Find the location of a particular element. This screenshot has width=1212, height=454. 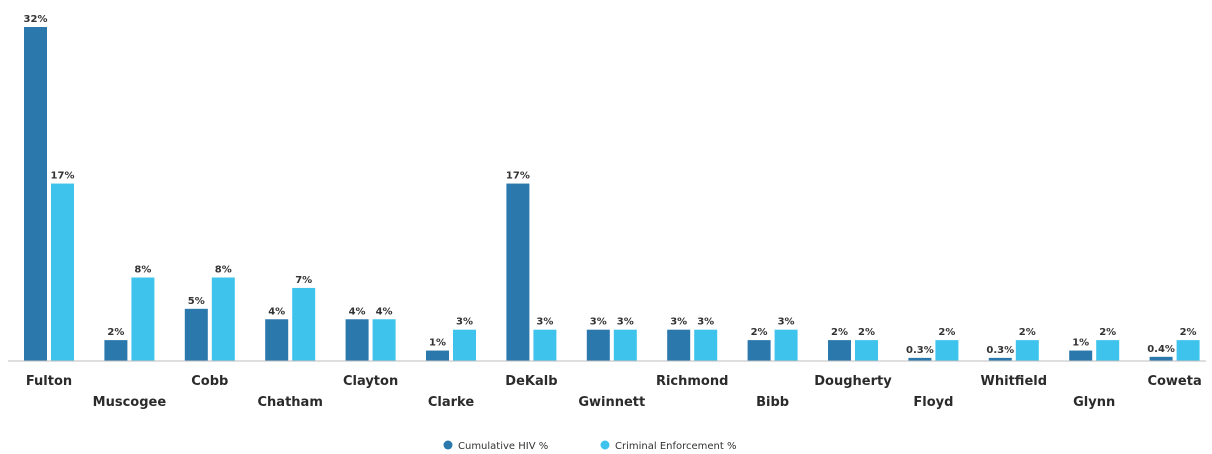

value-label-dougherty-series-1: 2% is located at coordinates (839, 332).